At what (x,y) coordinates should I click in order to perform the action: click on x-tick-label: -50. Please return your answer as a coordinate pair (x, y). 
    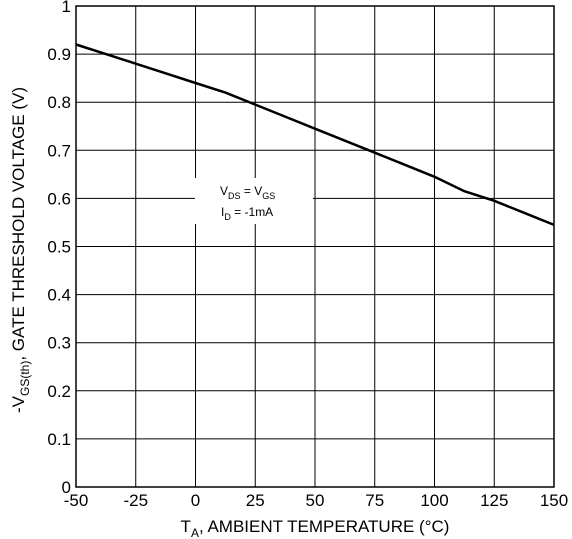
    Looking at the image, I should click on (76, 500).